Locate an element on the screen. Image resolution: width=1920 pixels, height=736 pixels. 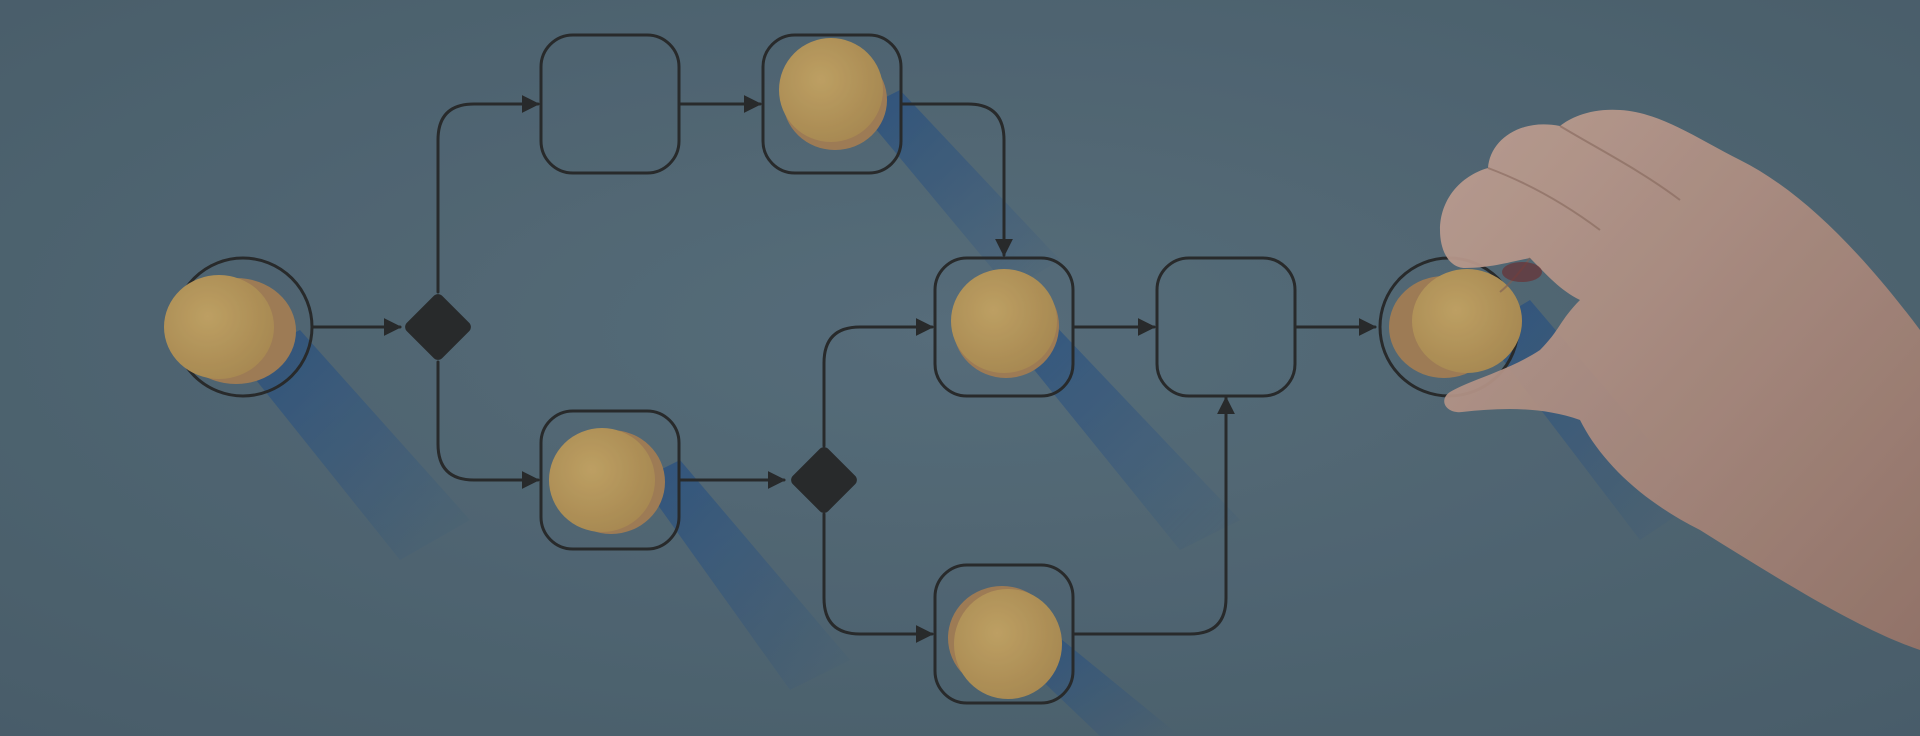
task-box-final is located at coordinates (1226, 327).